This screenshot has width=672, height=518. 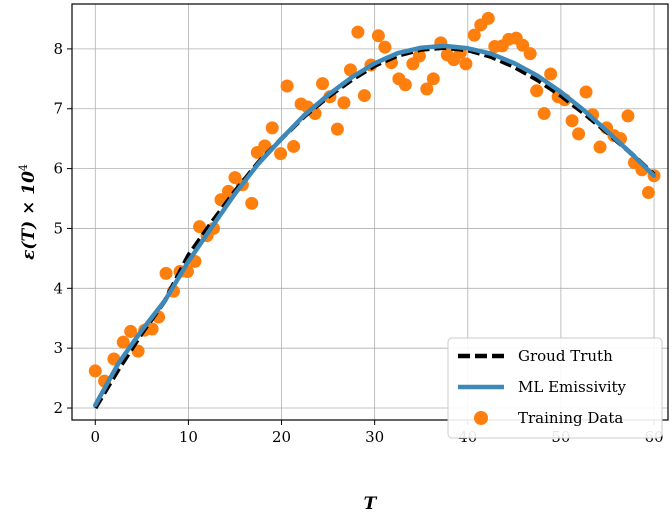 What do you see at coordinates (371, 504) in the screenshot?
I see `x-axis-label: T` at bounding box center [371, 504].